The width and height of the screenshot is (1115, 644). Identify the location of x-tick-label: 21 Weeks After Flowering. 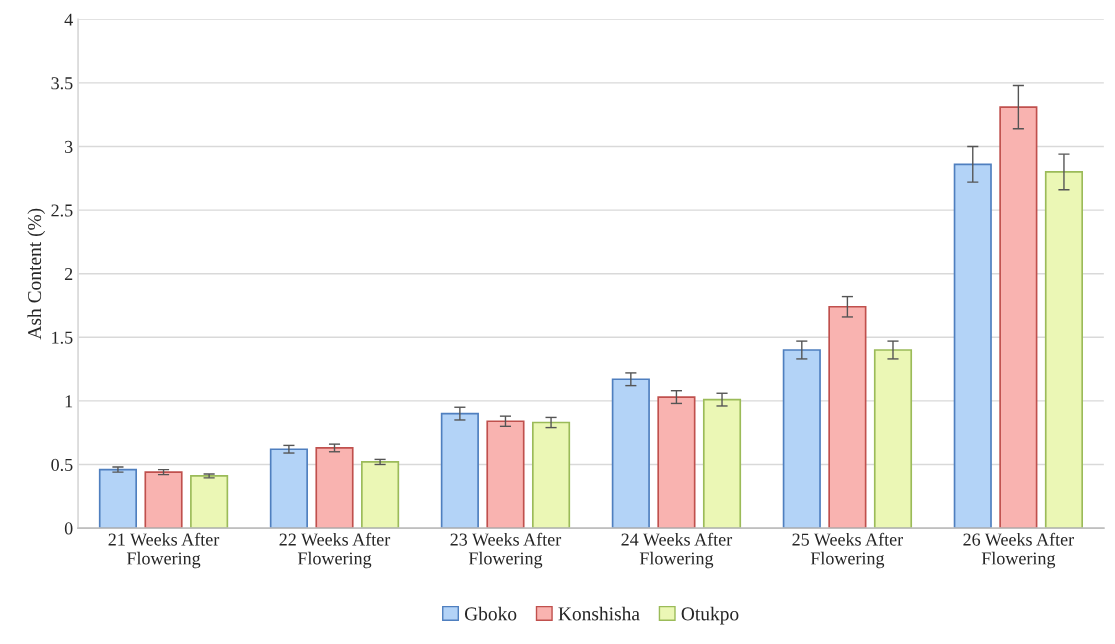
(164, 550).